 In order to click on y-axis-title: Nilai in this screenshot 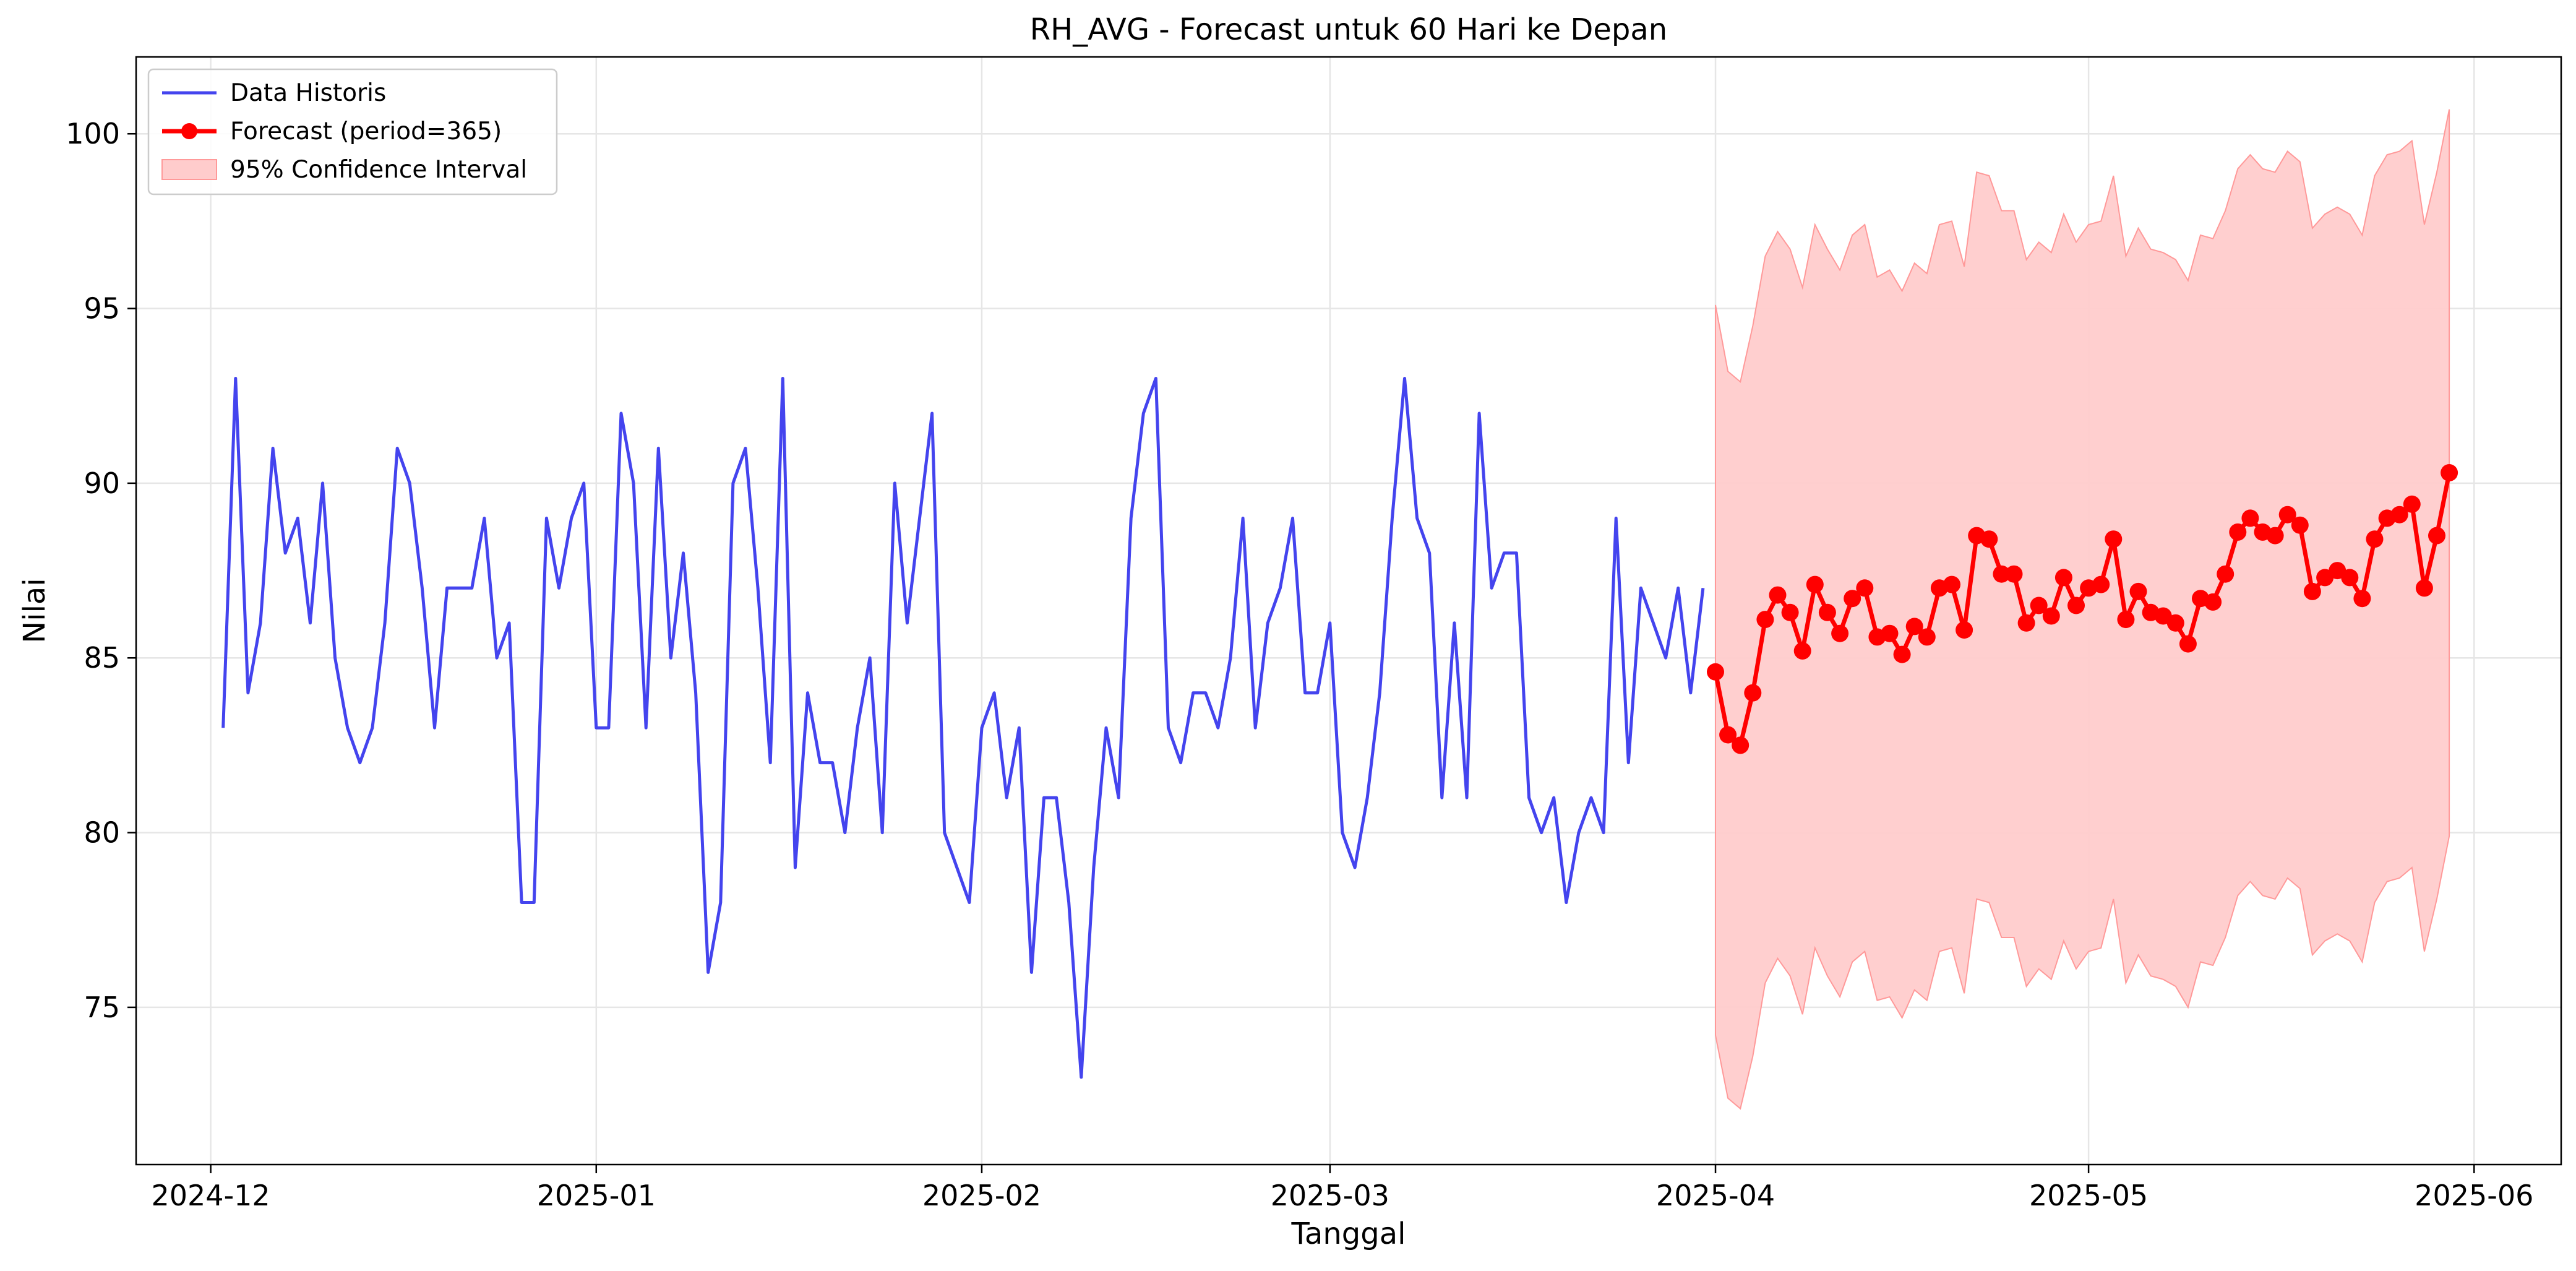, I will do `click(34, 610)`.